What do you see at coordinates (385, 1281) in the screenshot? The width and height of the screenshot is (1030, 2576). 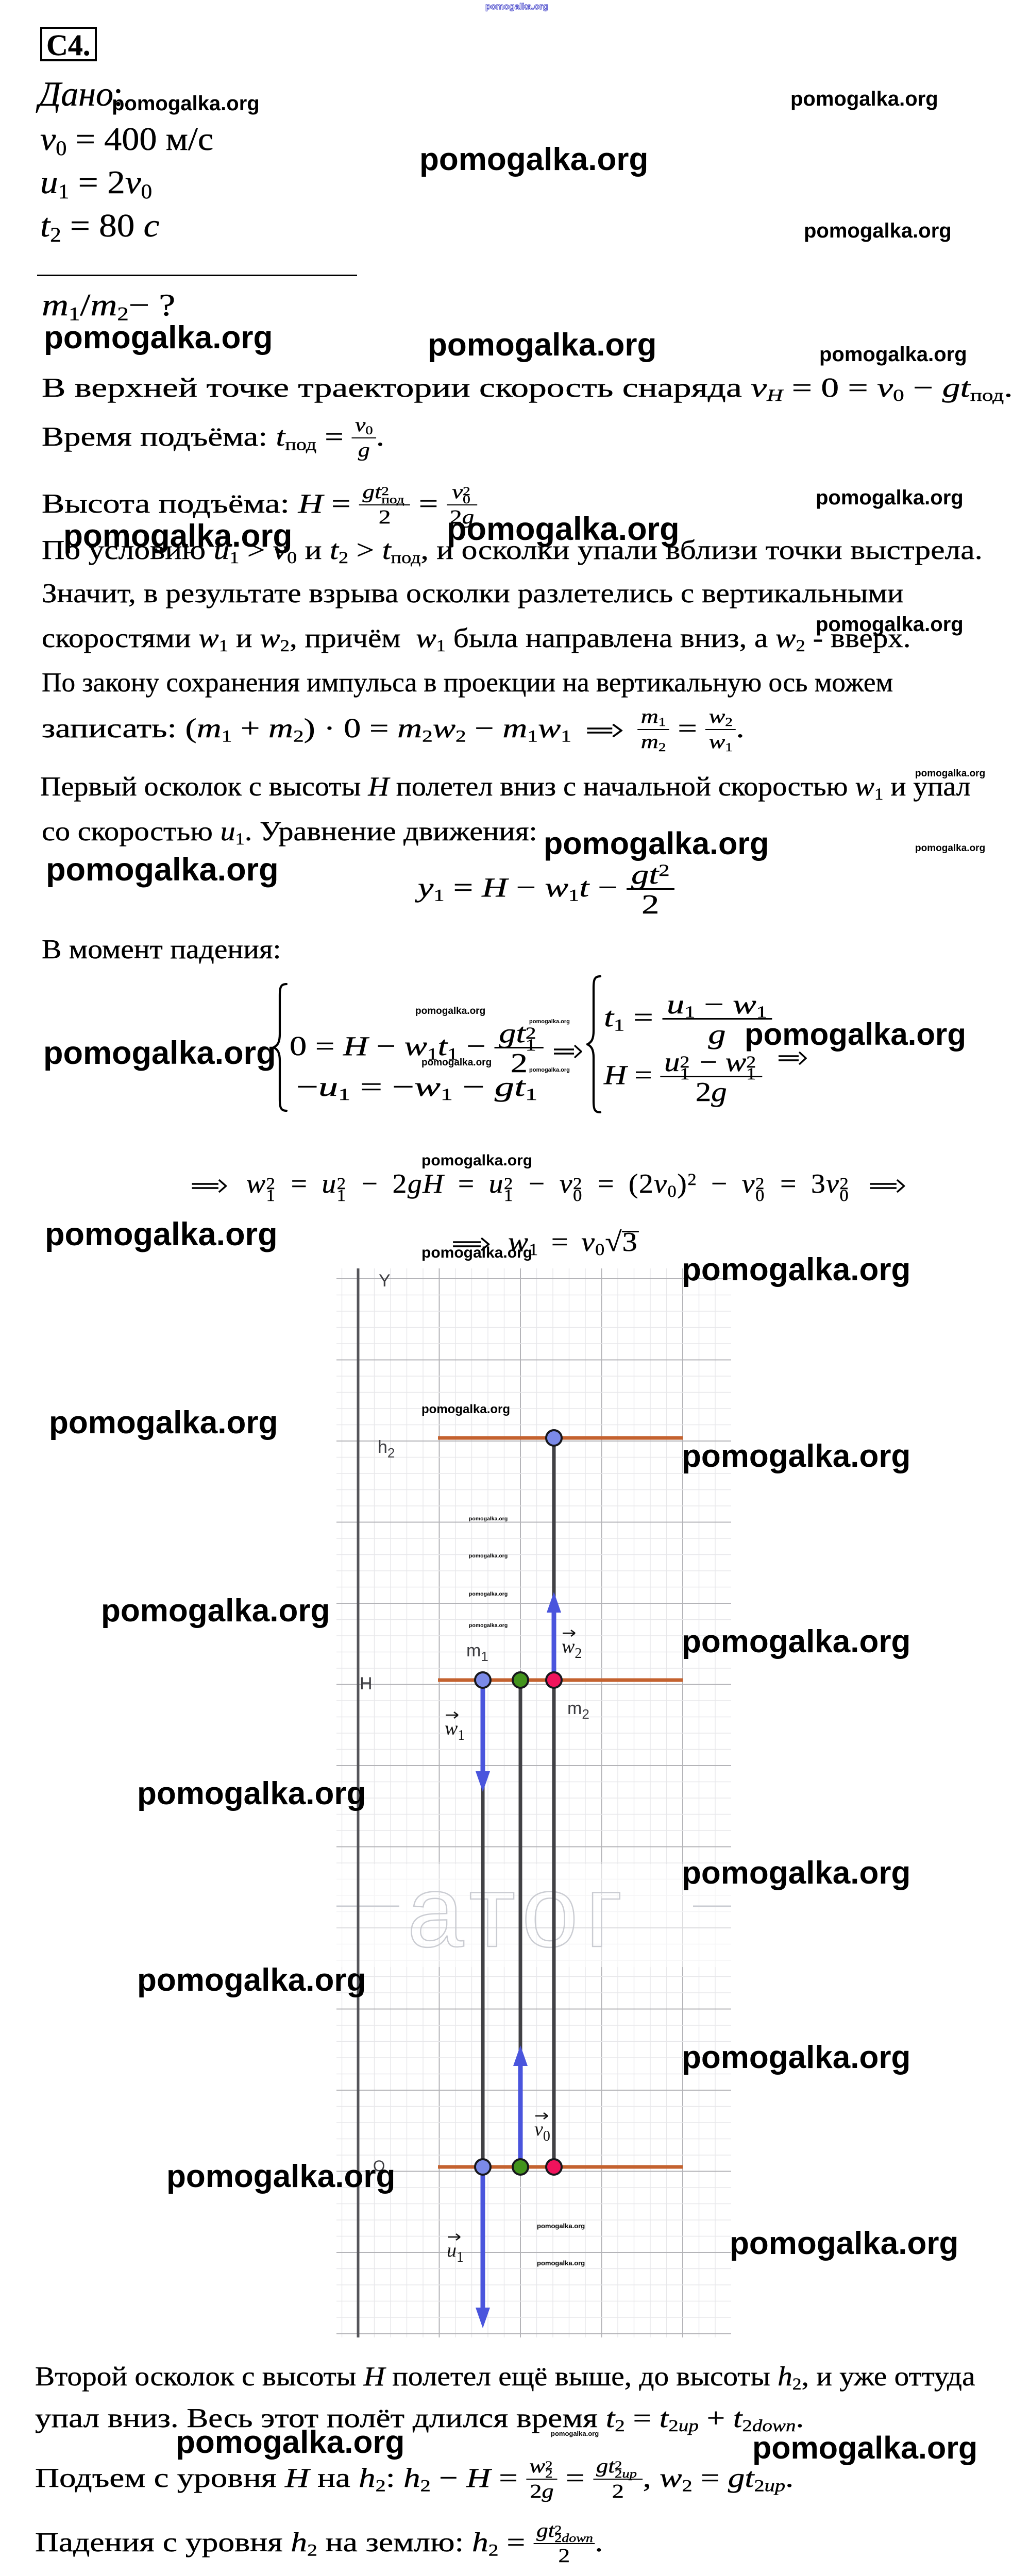 I see `svg-text: Y` at bounding box center [385, 1281].